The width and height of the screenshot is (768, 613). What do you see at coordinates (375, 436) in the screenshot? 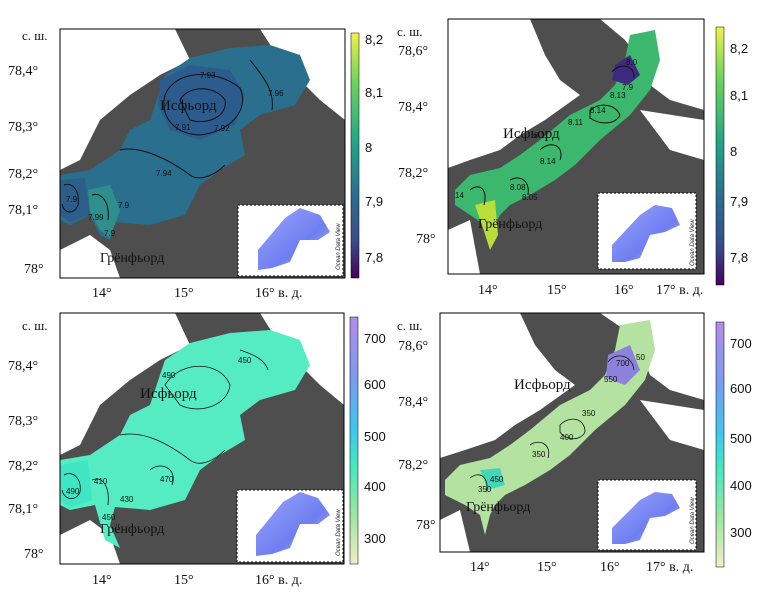
I see `panel-c-colorbar-tick: 500` at bounding box center [375, 436].